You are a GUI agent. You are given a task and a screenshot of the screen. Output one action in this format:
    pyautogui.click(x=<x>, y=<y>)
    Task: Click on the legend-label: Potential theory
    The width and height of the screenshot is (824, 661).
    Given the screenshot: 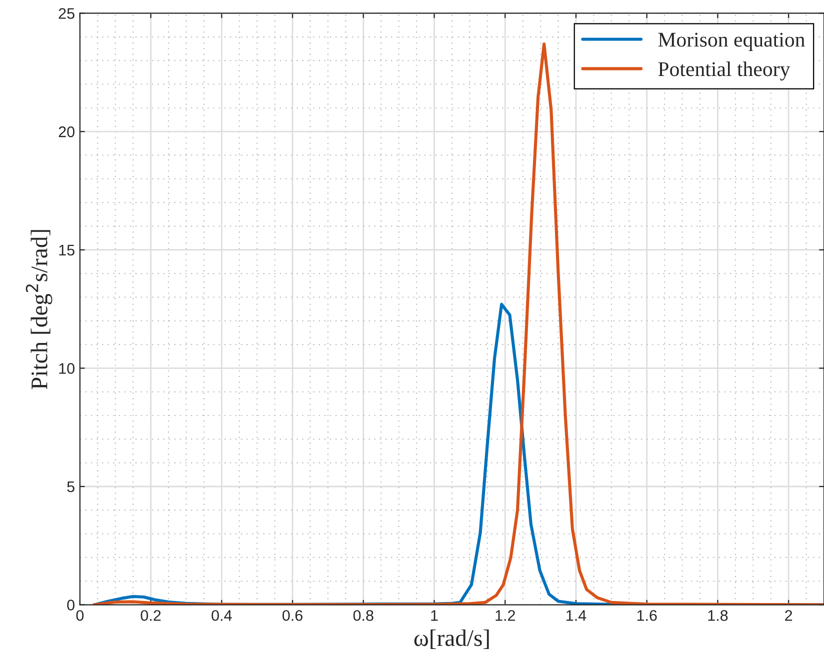 What is the action you would take?
    pyautogui.click(x=724, y=71)
    